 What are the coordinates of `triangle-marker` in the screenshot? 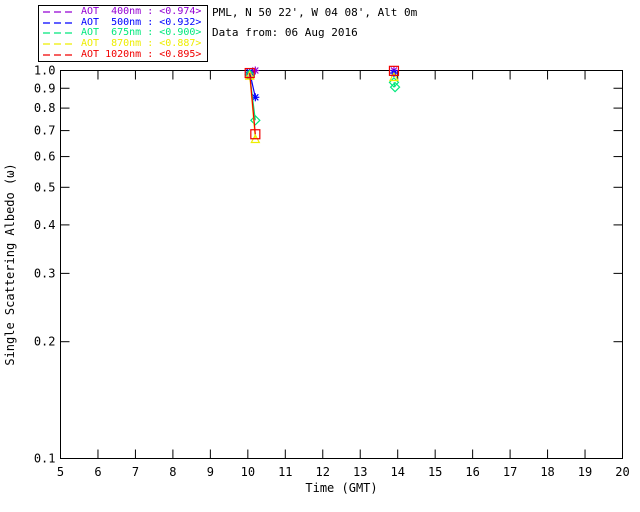 It's located at (393, 76).